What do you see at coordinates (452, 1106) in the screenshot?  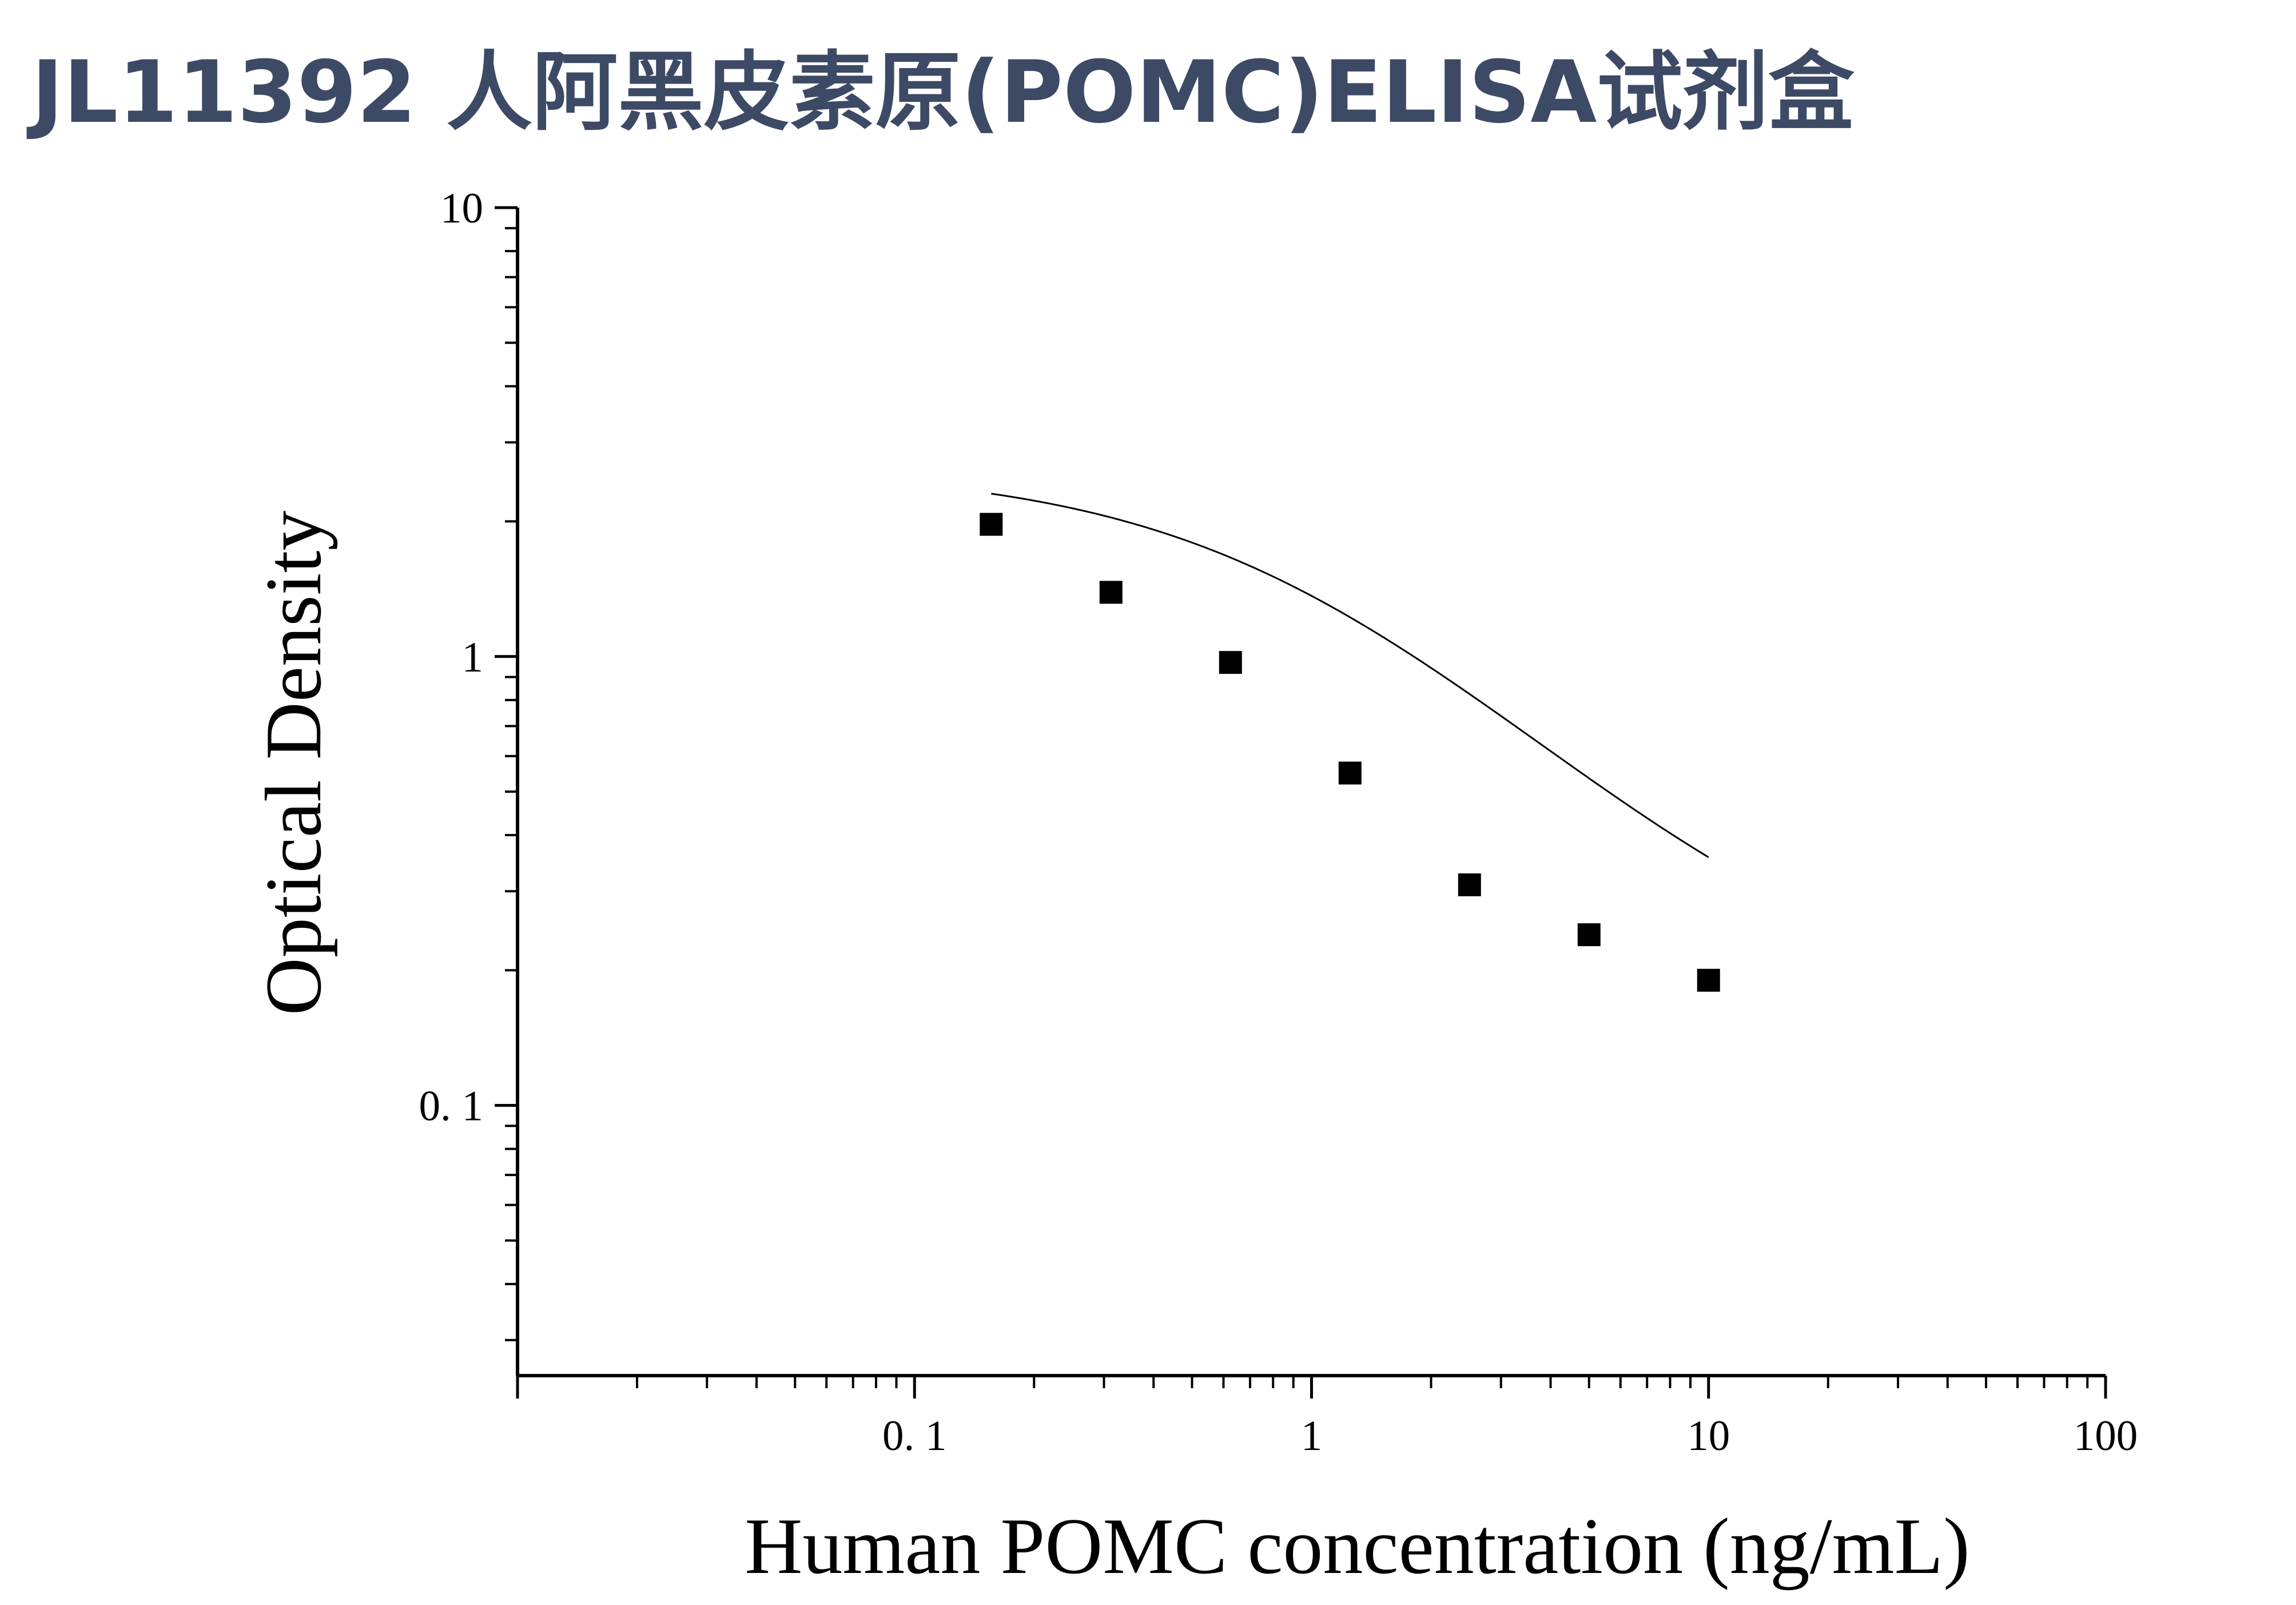 I see `y-tick-label: 0. 1` at bounding box center [452, 1106].